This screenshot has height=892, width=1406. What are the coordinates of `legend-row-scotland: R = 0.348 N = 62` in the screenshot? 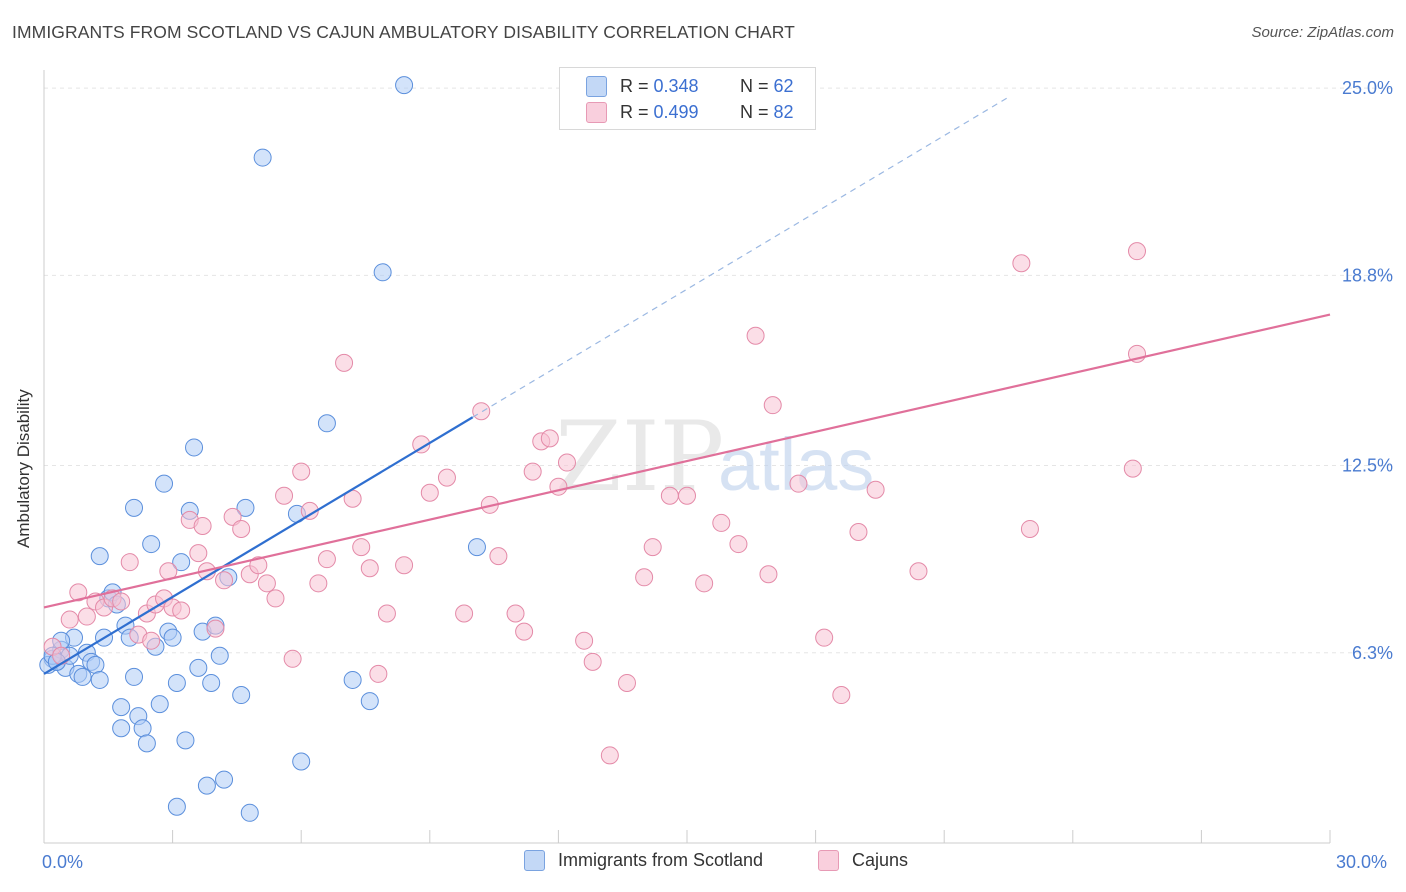 It's located at (690, 86).